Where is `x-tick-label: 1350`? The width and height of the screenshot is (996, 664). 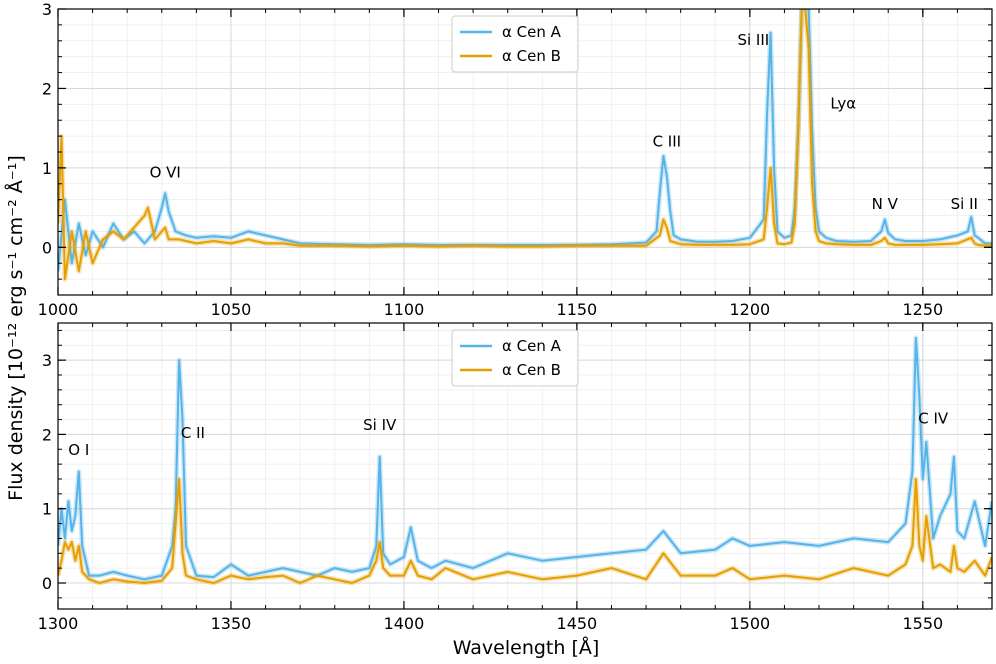
x-tick-label: 1350 is located at coordinates (231, 623).